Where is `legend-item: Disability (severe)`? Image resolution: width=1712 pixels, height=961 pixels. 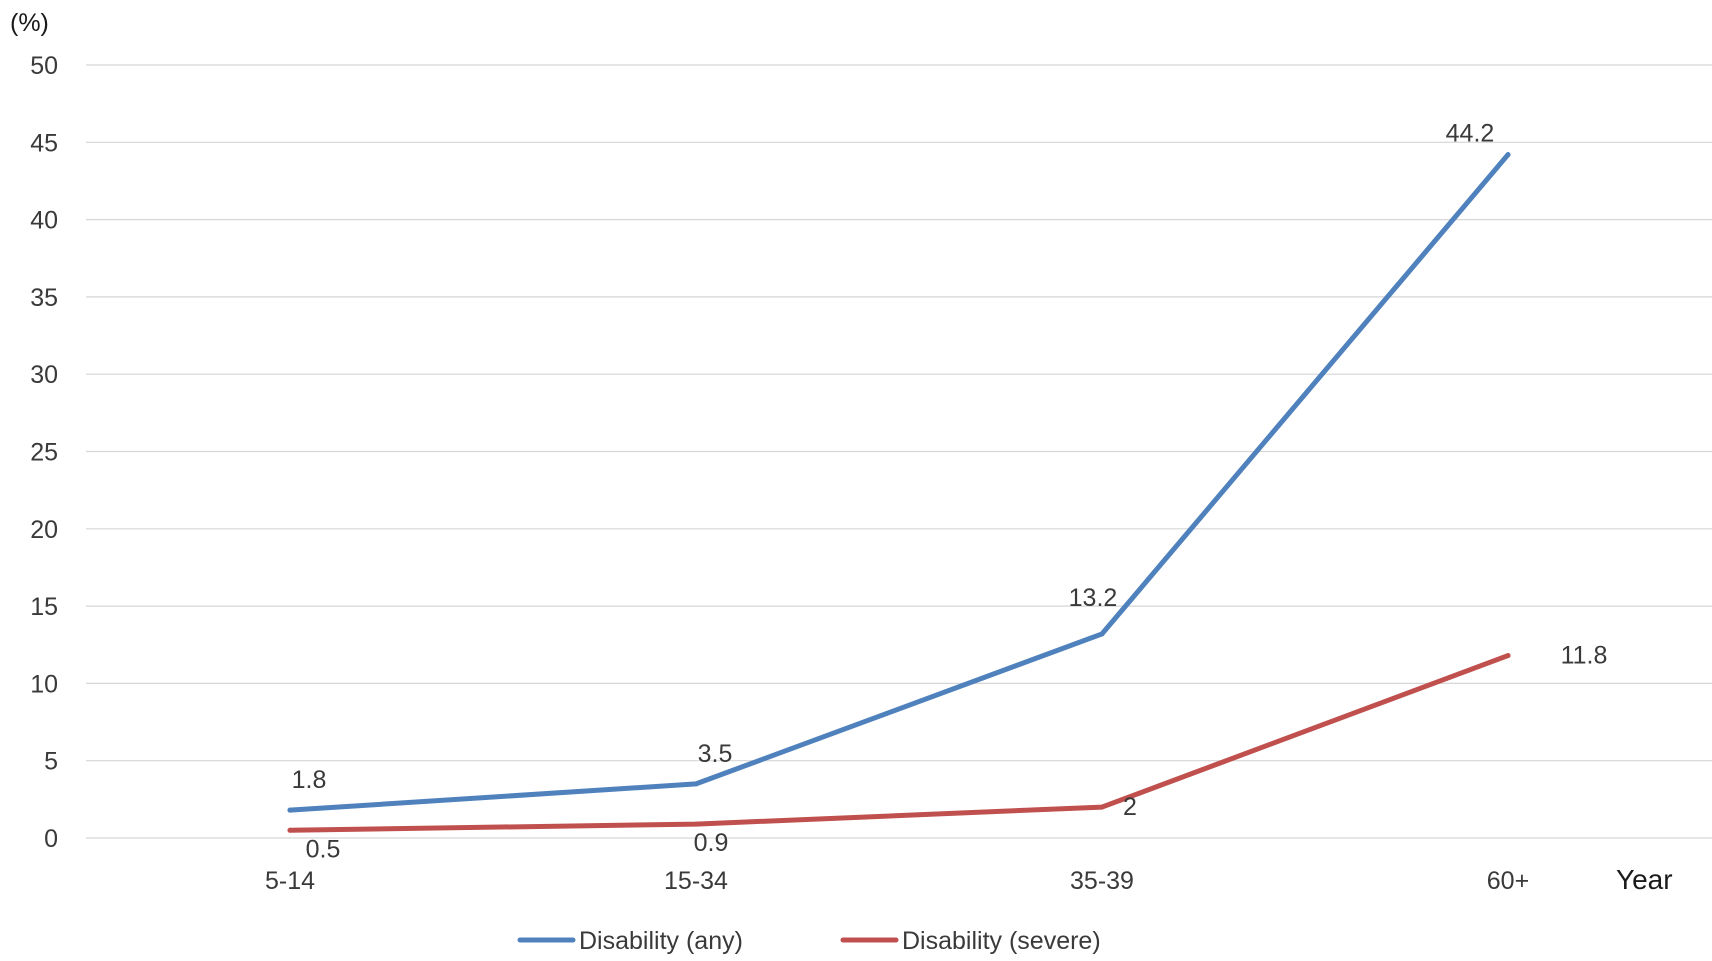 legend-item: Disability (severe) is located at coordinates (970, 941).